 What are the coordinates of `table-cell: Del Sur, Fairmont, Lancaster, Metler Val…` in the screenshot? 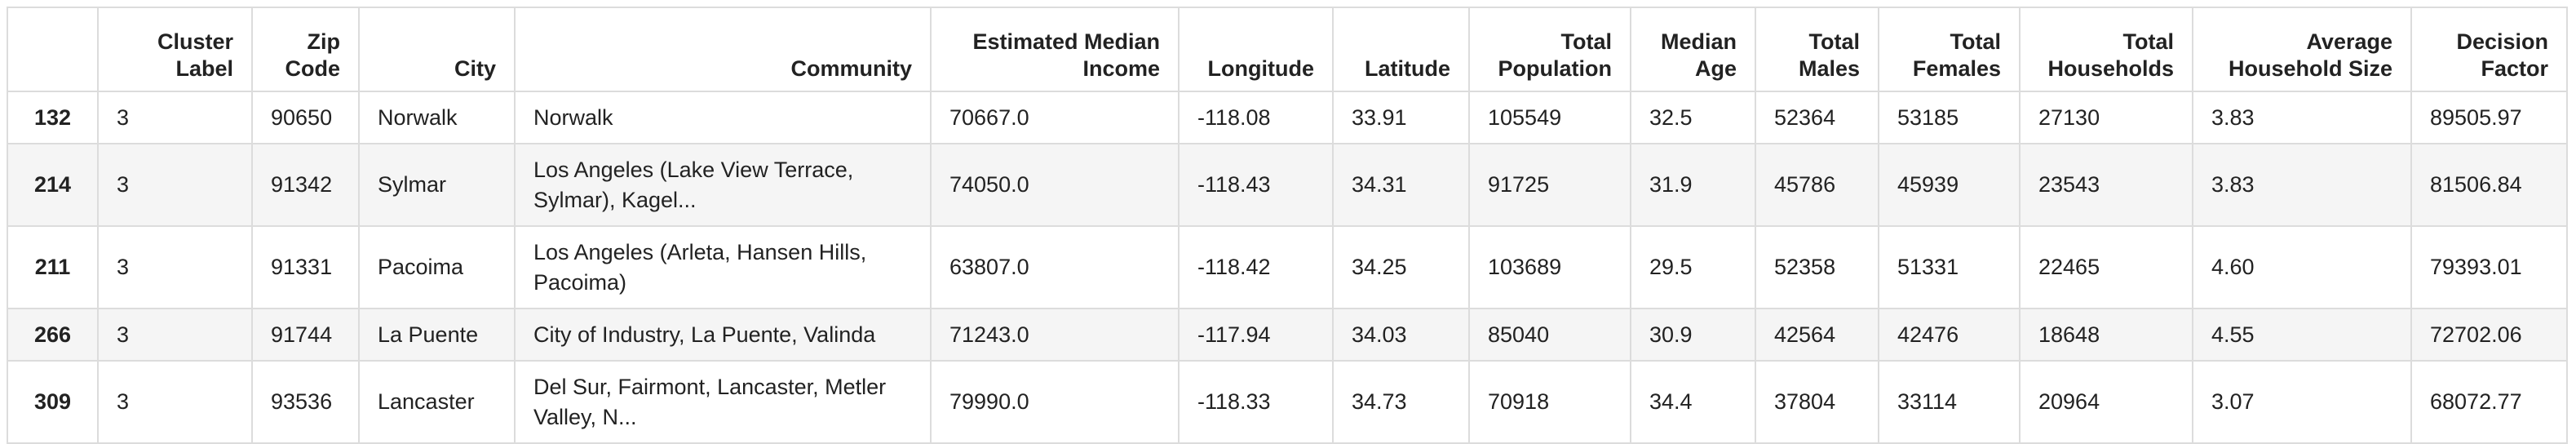 It's located at (723, 402).